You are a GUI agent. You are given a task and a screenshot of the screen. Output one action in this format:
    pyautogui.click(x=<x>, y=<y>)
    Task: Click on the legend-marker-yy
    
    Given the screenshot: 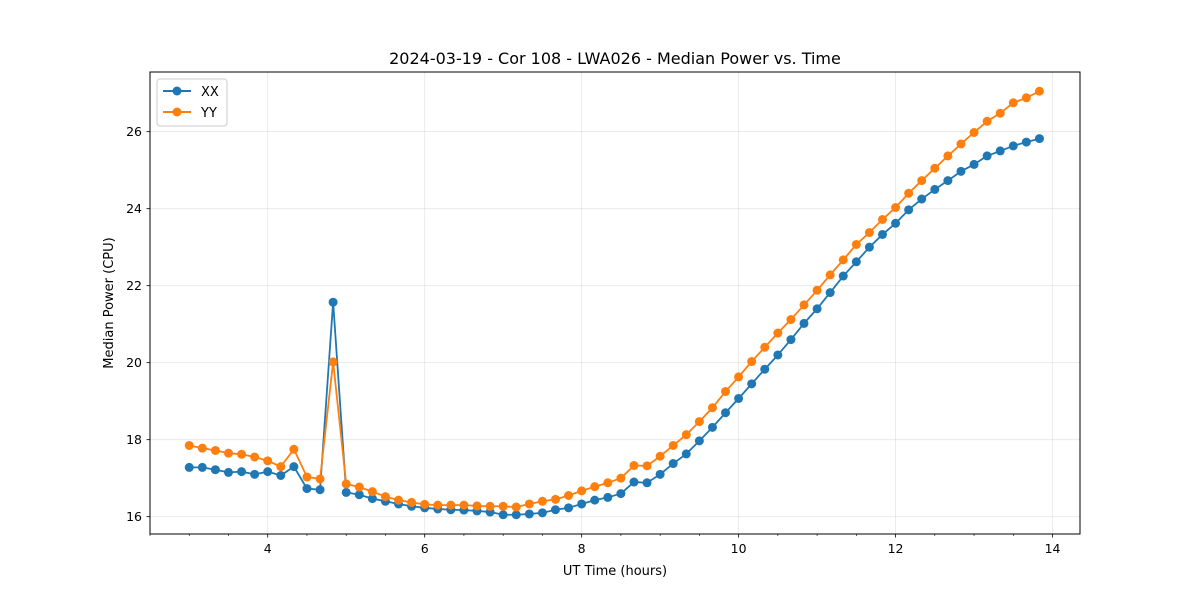 What is the action you would take?
    pyautogui.click(x=177, y=112)
    